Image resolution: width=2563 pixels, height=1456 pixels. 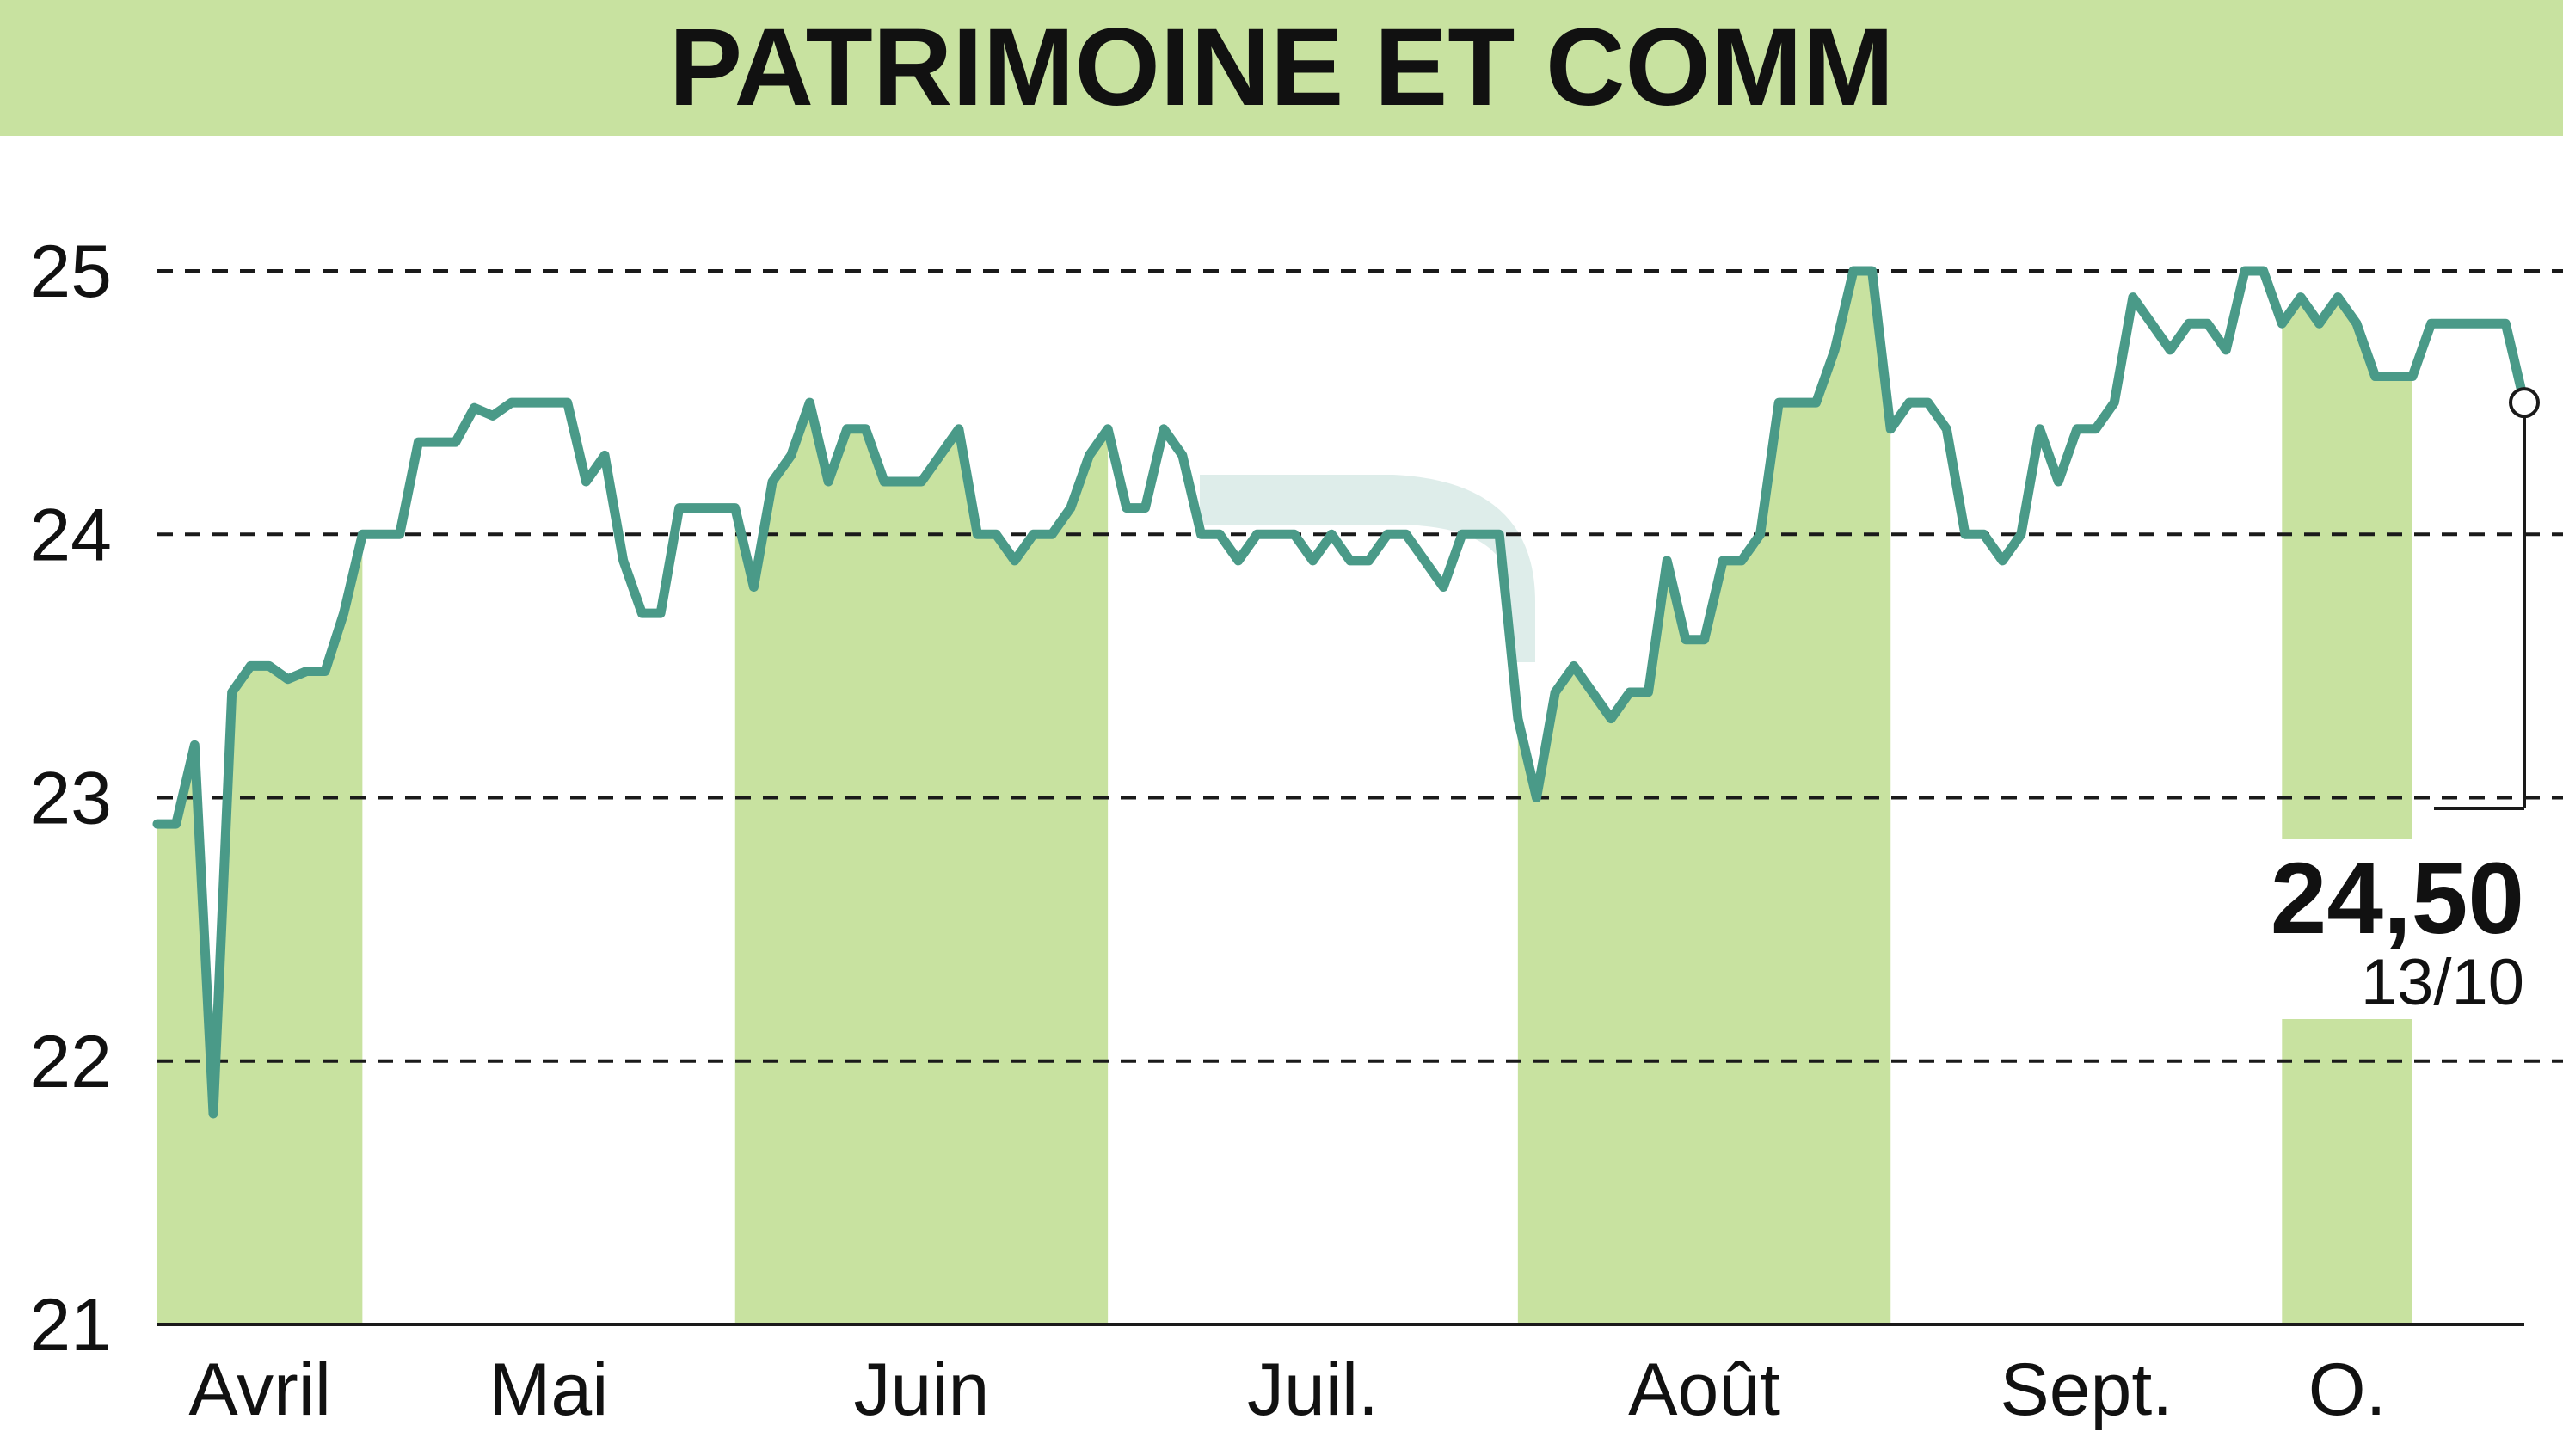 I want to click on last-date-label: 13/10, so click(x=2442, y=983).